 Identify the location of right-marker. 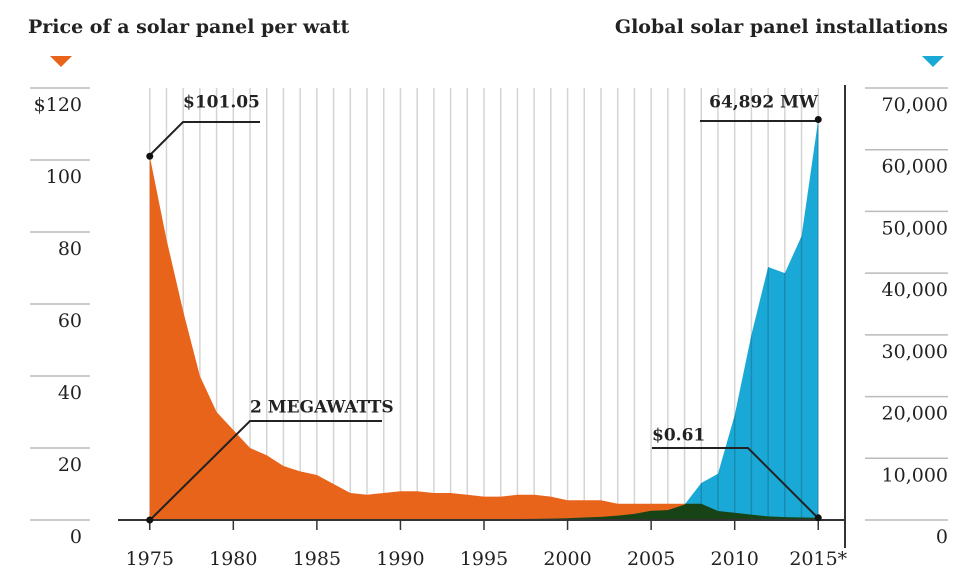
(933, 61).